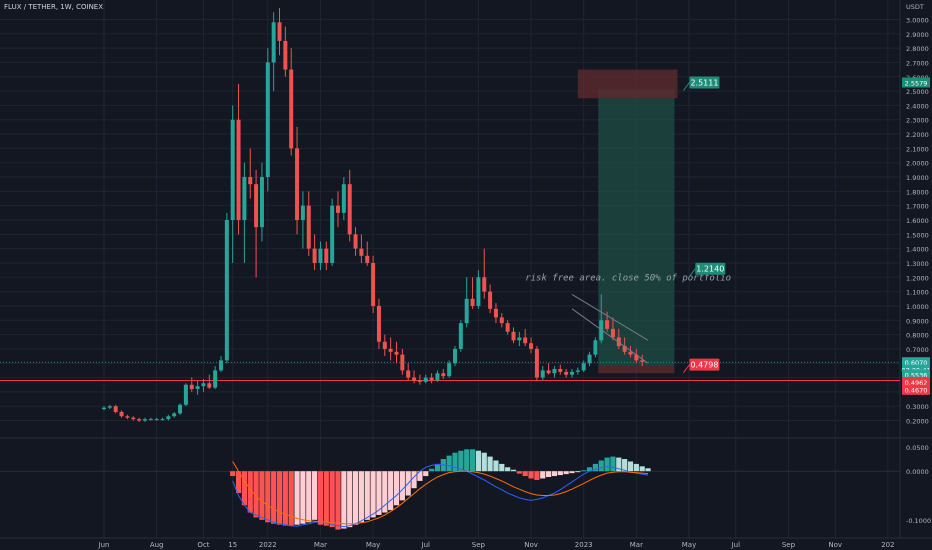 This screenshot has width=932, height=550. Describe the element at coordinates (917, 164) in the screenshot. I see `price-tick-label: 2.0000` at that location.